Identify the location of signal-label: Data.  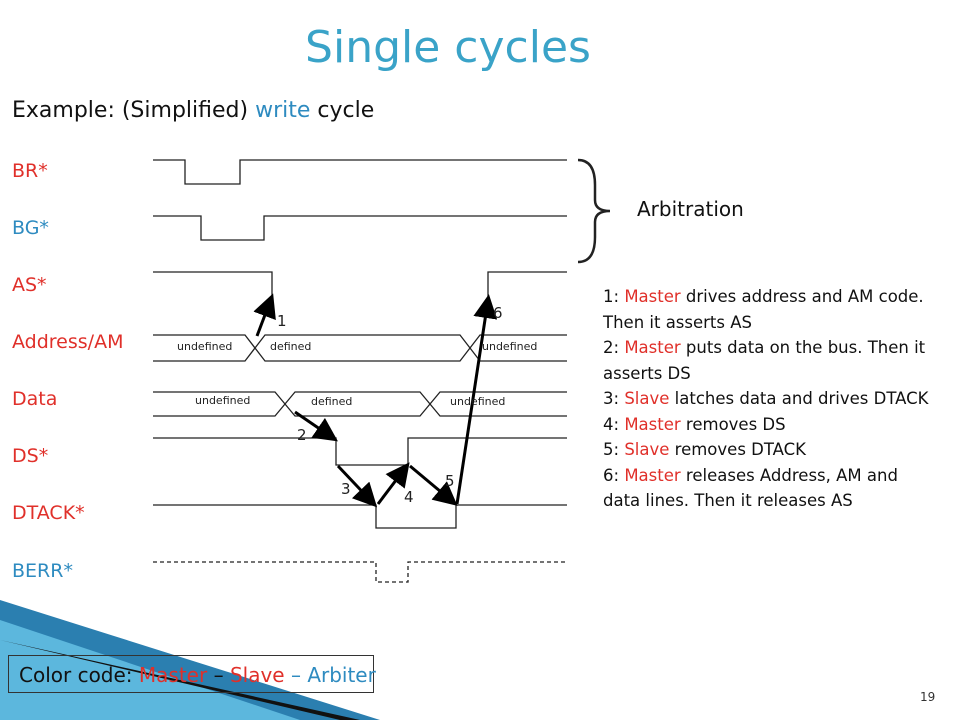
(35, 399).